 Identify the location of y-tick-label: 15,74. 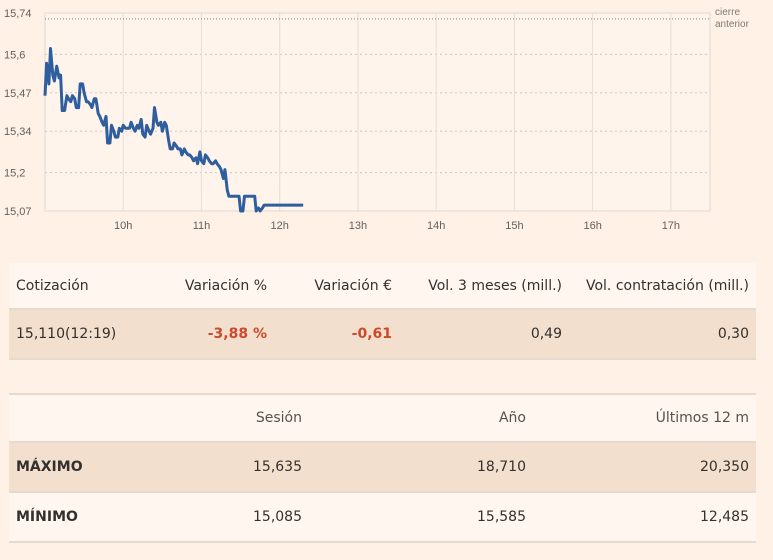
(18, 14).